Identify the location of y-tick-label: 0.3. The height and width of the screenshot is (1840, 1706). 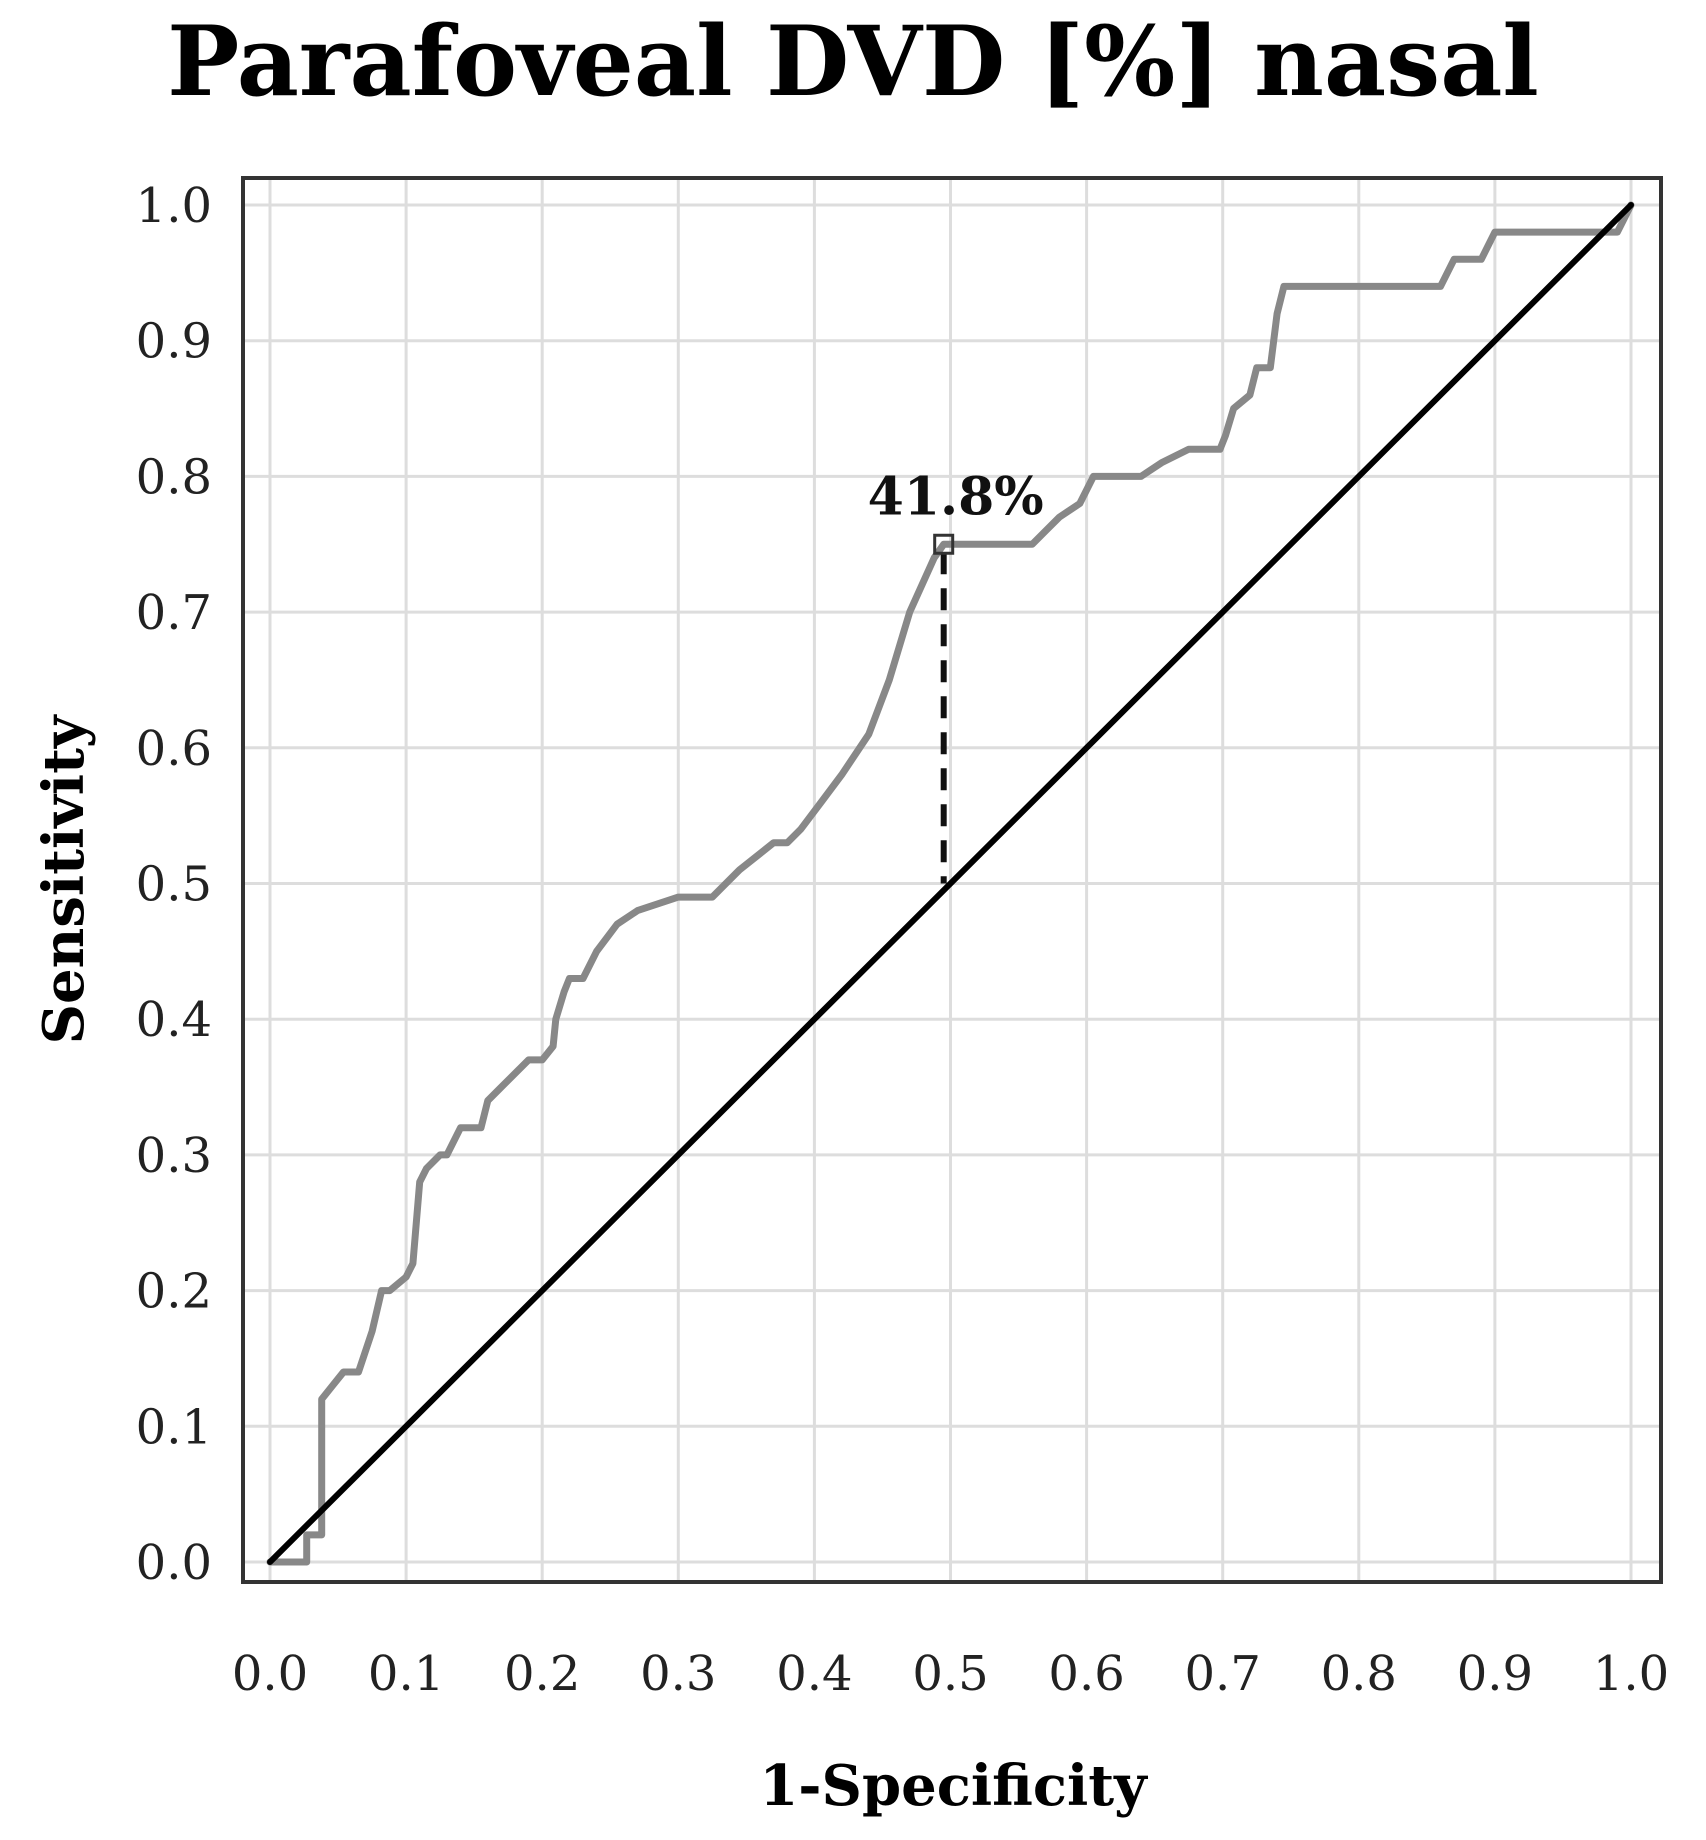
(174, 1156).